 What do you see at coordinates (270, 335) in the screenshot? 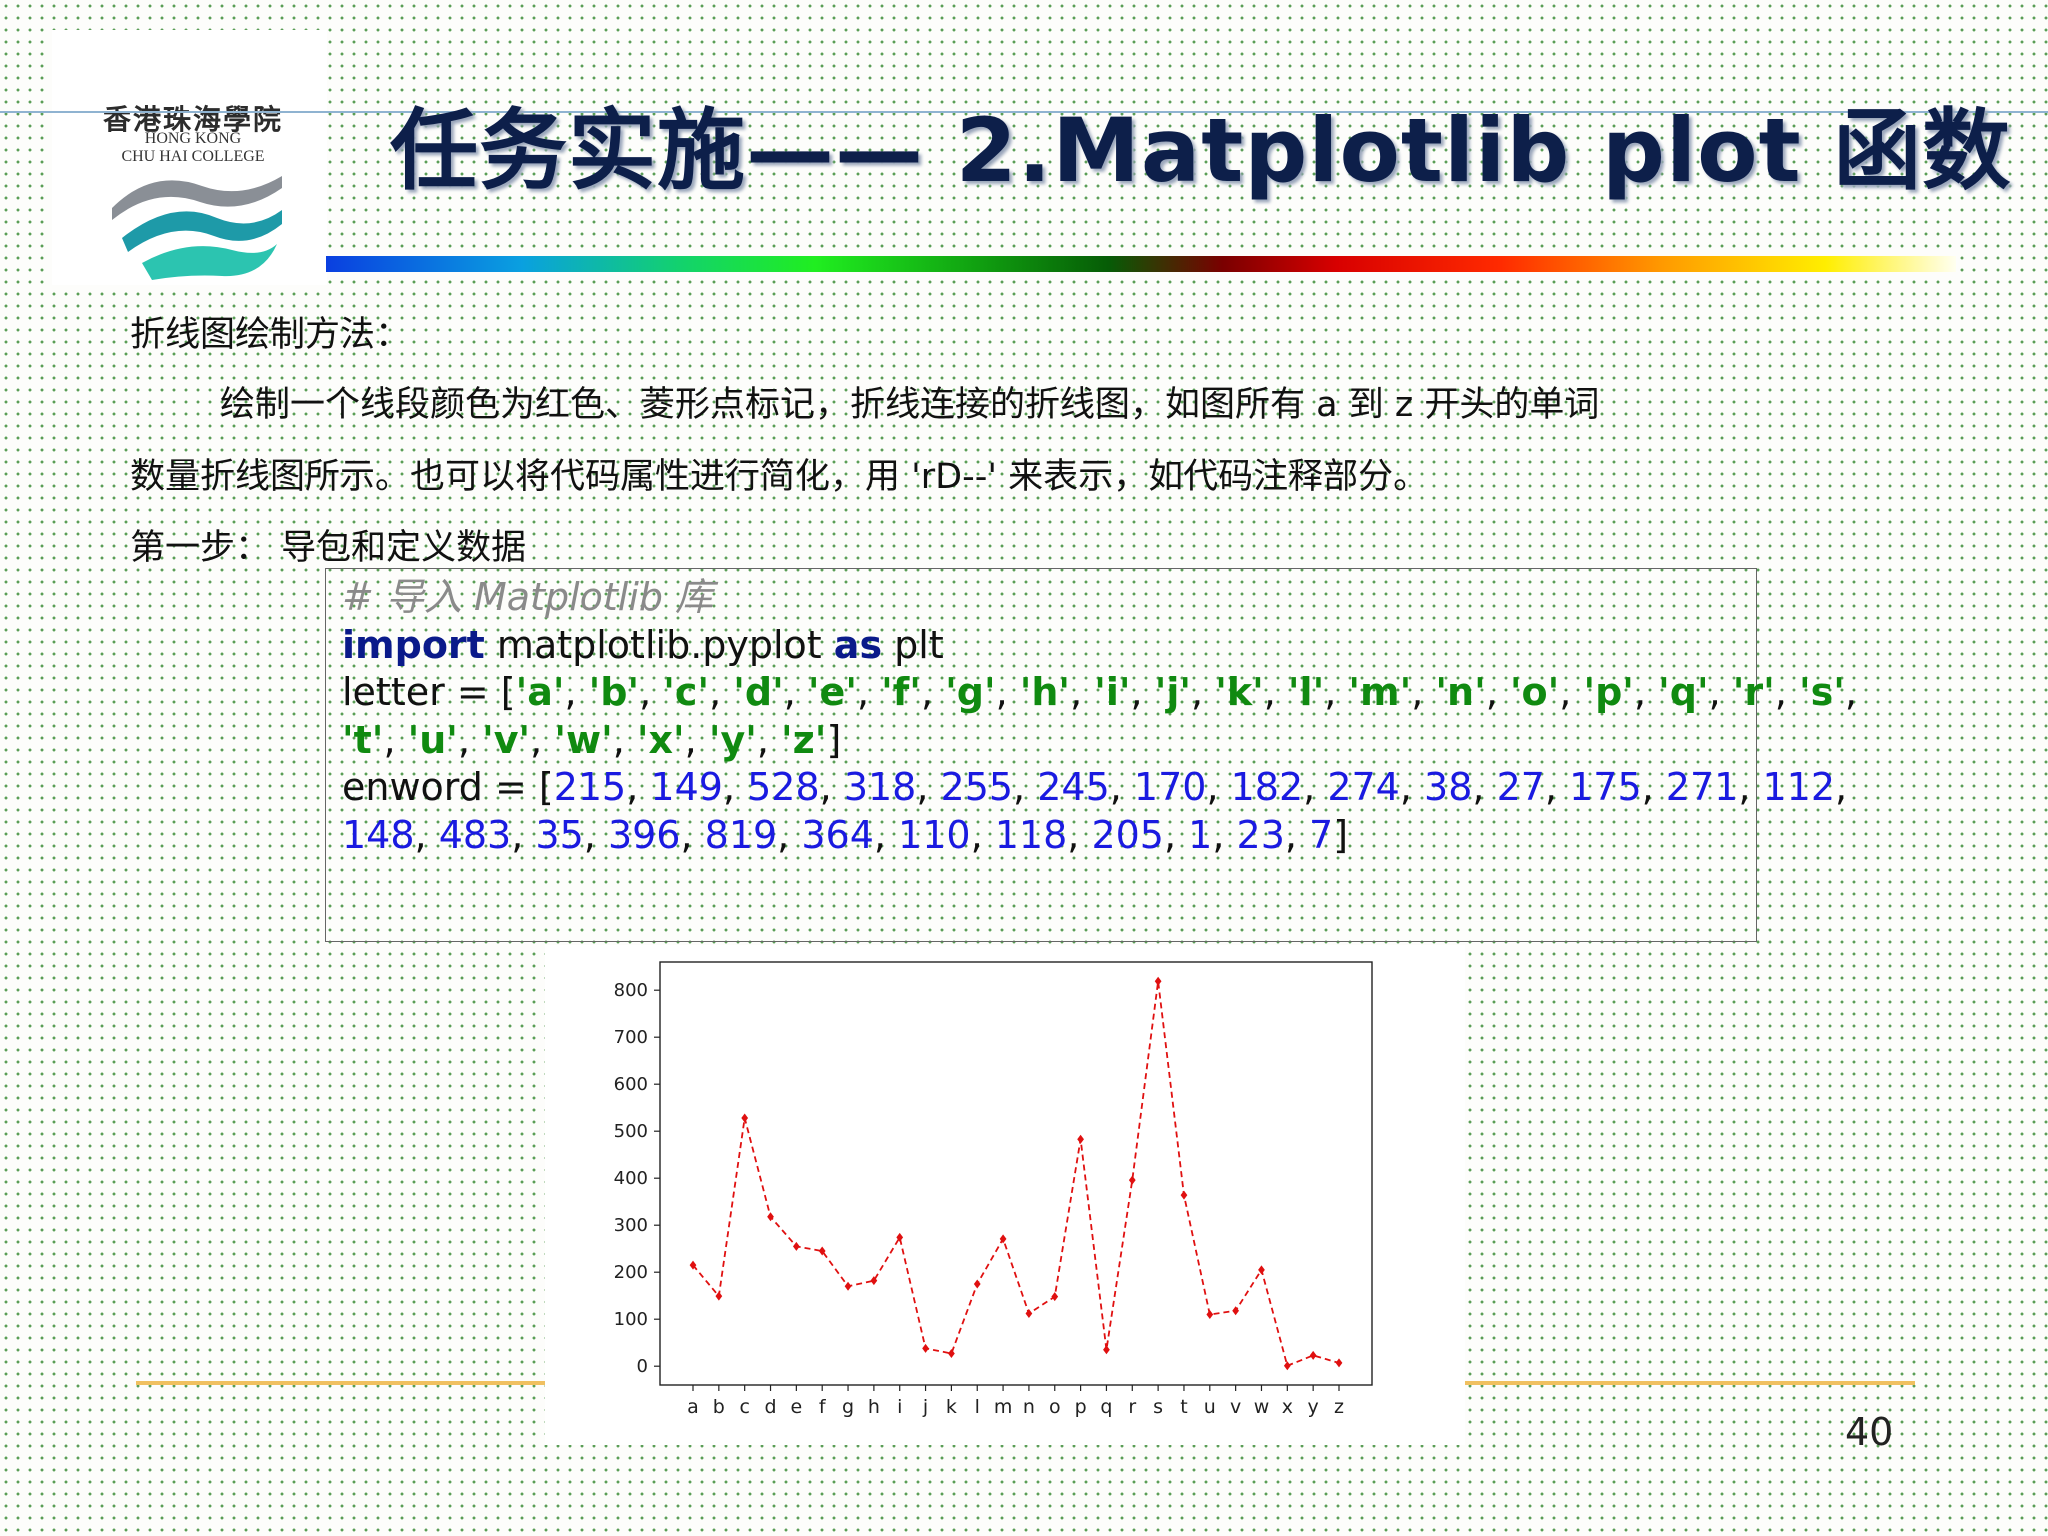
I see `section-heading: 折线图绘制方法：` at bounding box center [270, 335].